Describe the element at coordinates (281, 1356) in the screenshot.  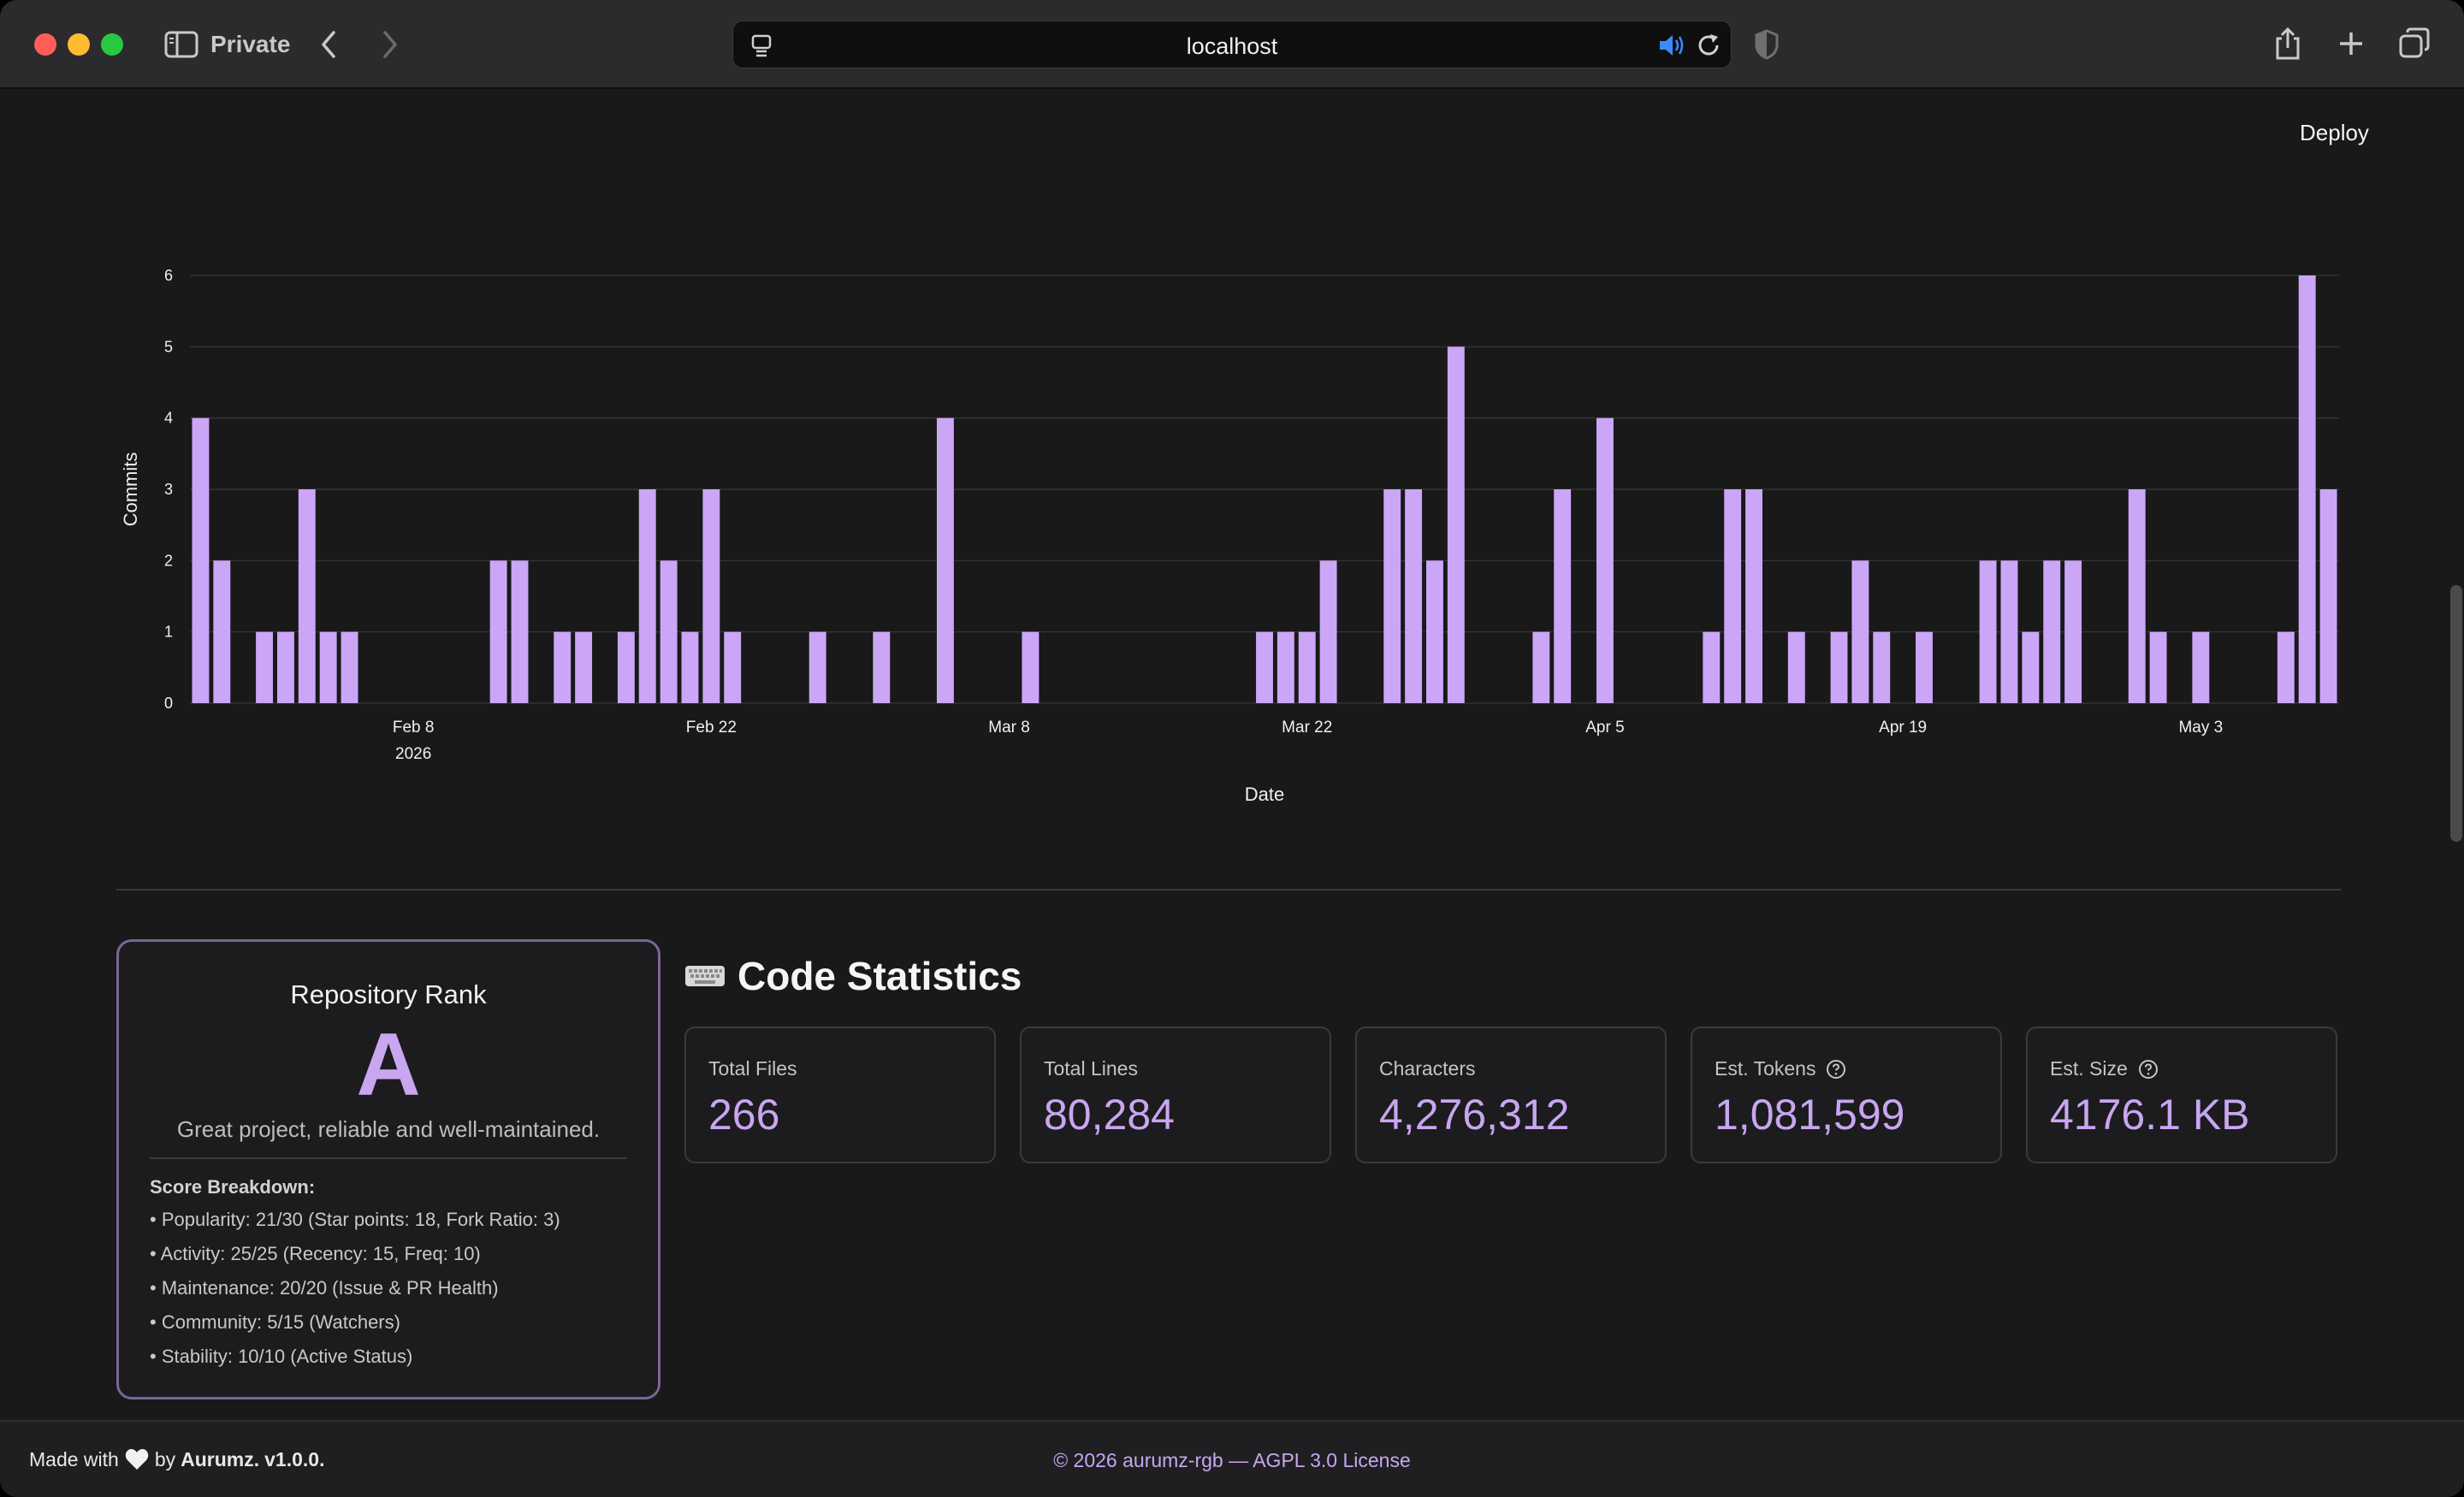
I see `score-breakdown-item: • Stability: 10/10 (Active Status)` at that location.